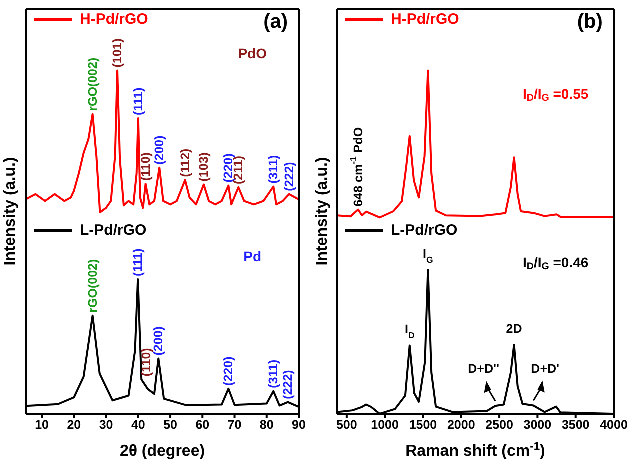 This screenshot has height=463, width=627. What do you see at coordinates (500, 425) in the screenshot?
I see `x-tick-label: 2500` at bounding box center [500, 425].